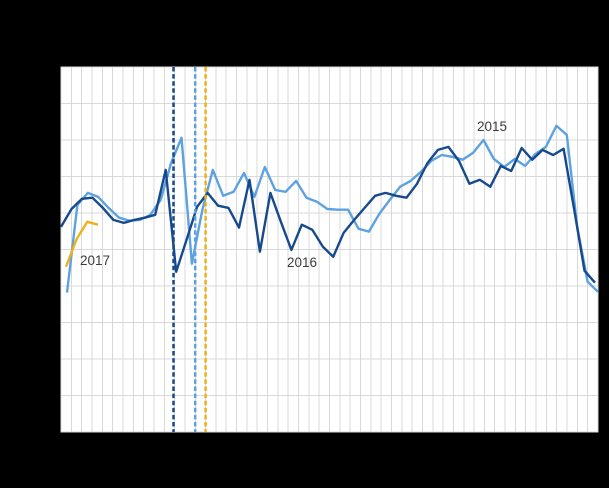 The image size is (609, 488). I want to click on series-label-2015: 2015, so click(492, 126).